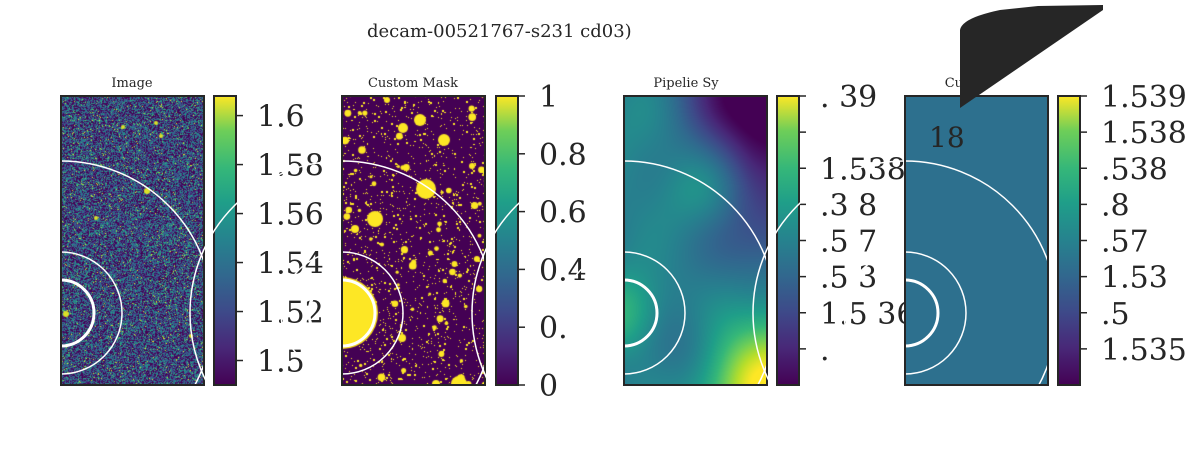 The image size is (1200, 450). I want to click on figure-suptitle: decam-00521767-s231 cd03), so click(499, 31).